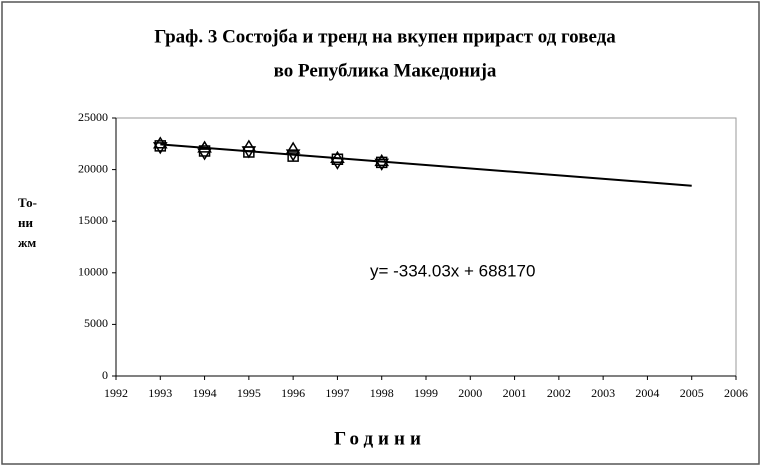 Image resolution: width=761 pixels, height=466 pixels. What do you see at coordinates (382, 393) in the screenshot?
I see `x-tick-label: 1998` at bounding box center [382, 393].